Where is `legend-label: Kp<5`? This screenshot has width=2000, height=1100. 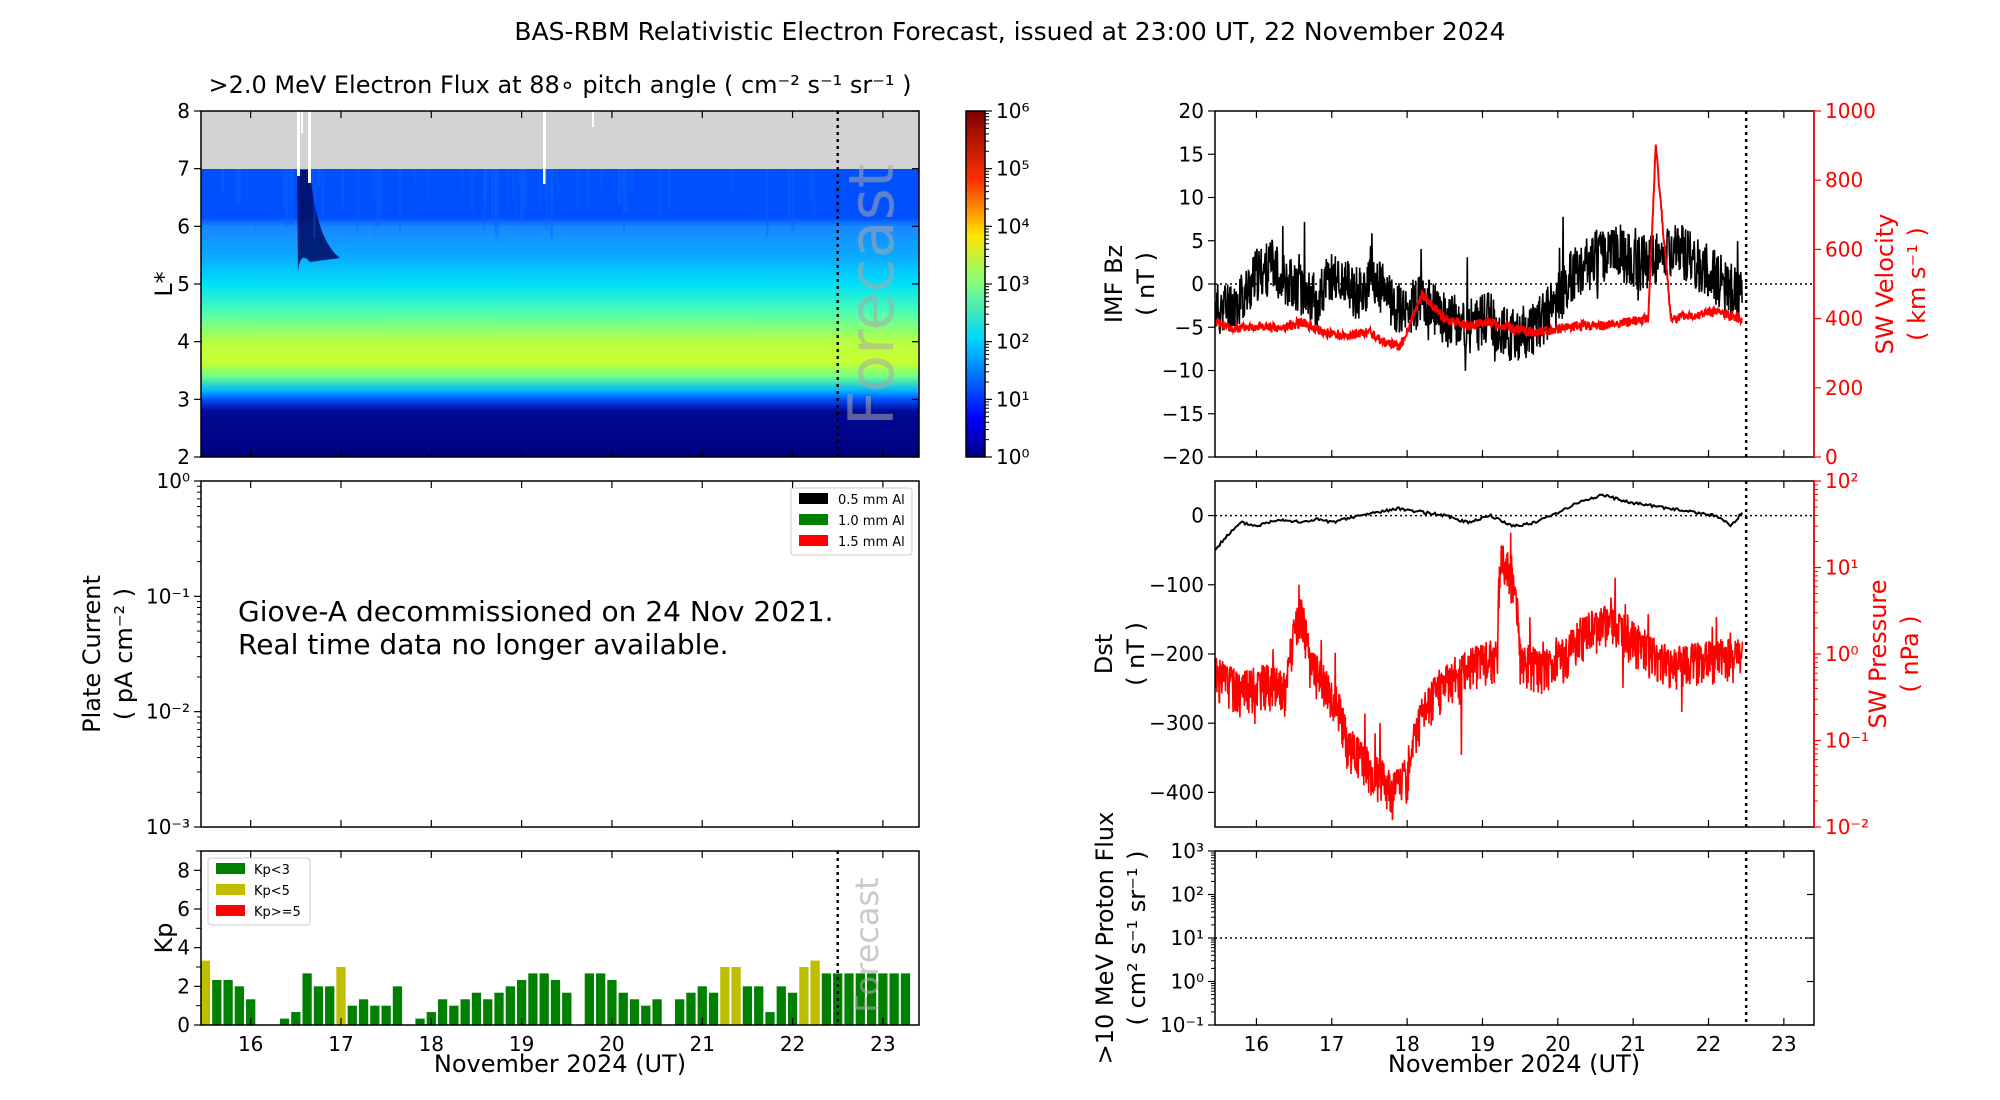
legend-label: Kp<5 is located at coordinates (272, 891).